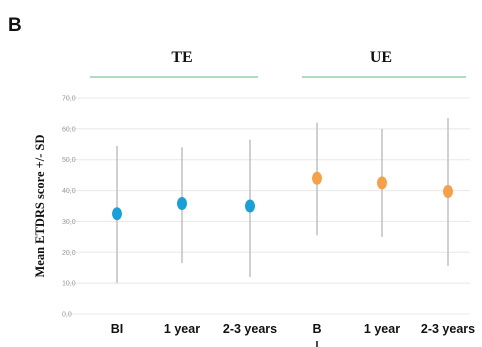  Describe the element at coordinates (69, 191) in the screenshot. I see `y-tick-label: 40,0` at that location.